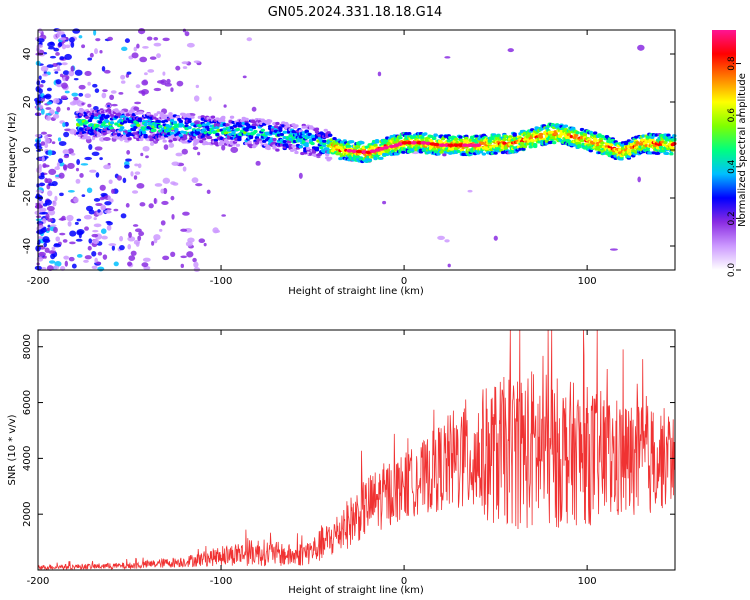 Image resolution: width=750 pixels, height=600 pixels. Describe the element at coordinates (27, 246) in the screenshot. I see `y-tick-label: -40` at that location.